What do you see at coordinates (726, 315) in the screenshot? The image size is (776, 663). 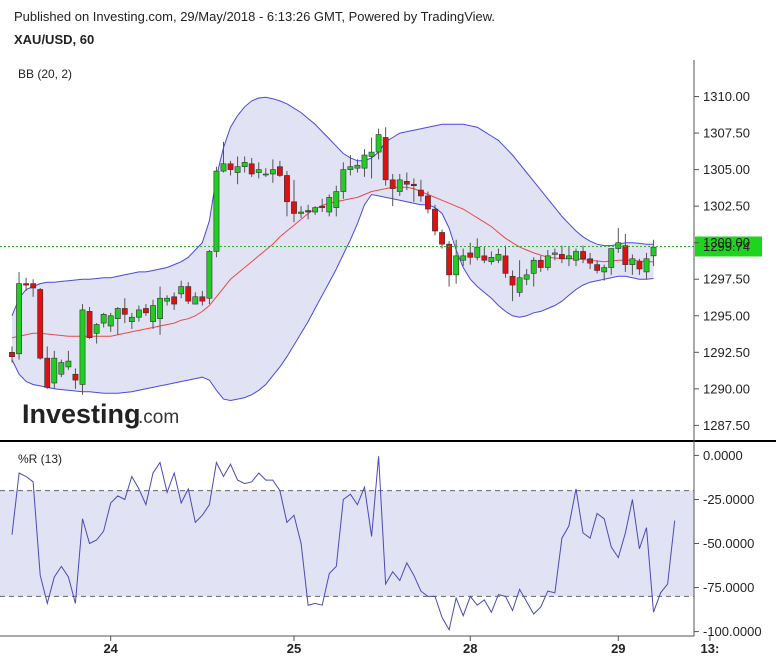 I see `price-tick-label: 1295.00` at bounding box center [726, 315].